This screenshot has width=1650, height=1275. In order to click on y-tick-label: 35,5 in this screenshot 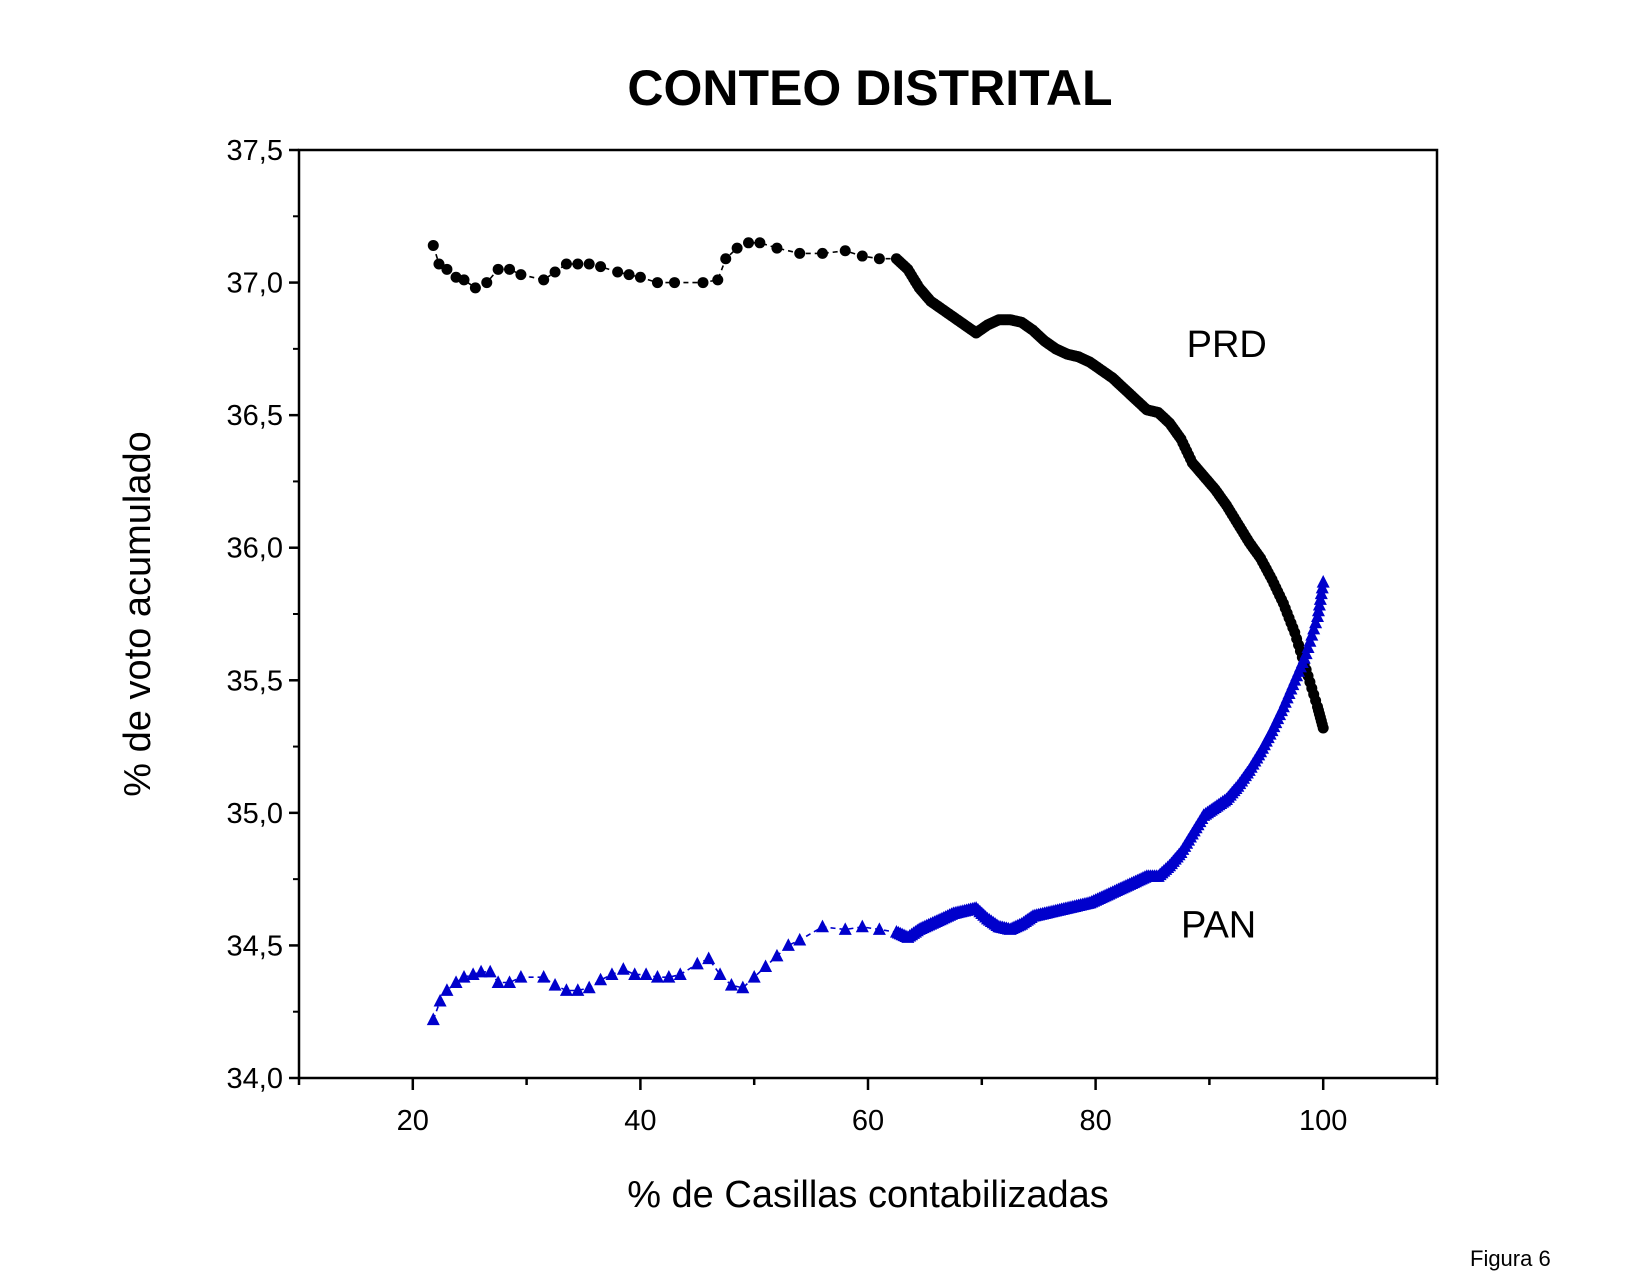, I will do `click(255, 681)`.